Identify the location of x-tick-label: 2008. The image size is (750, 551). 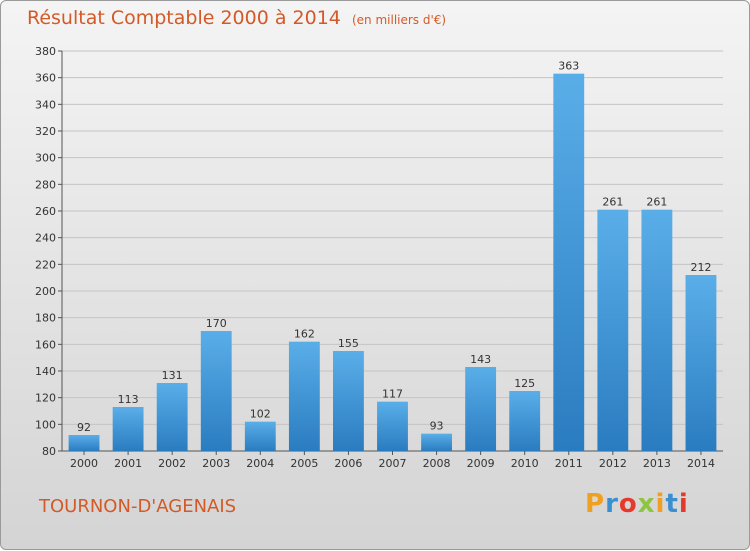
(437, 463).